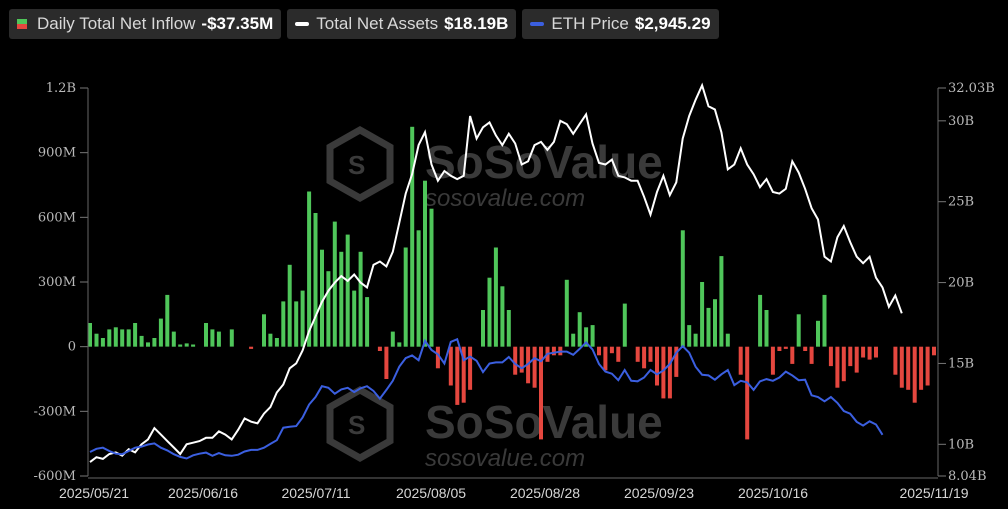 The width and height of the screenshot is (1008, 509). I want to click on left-tick-label: 600M, so click(57, 217).